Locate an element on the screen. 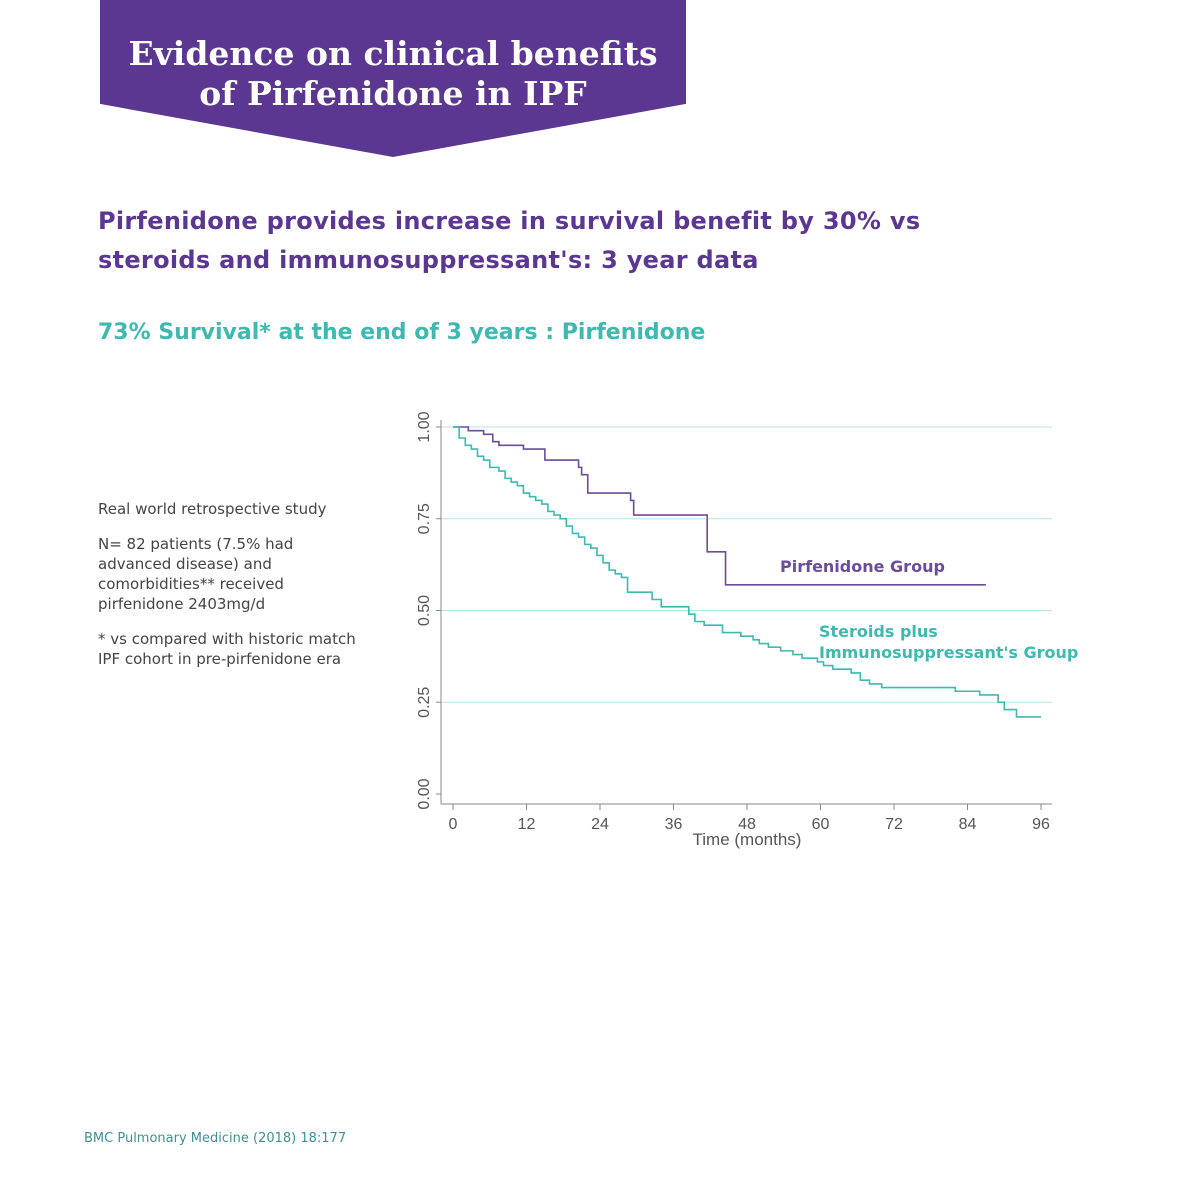  x-tick-label-7: 84 is located at coordinates (968, 824).